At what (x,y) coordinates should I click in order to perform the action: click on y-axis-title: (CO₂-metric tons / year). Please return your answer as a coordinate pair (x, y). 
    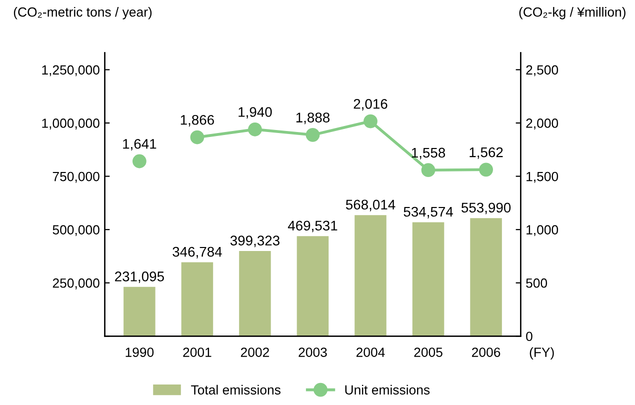
    Looking at the image, I should click on (83, 13).